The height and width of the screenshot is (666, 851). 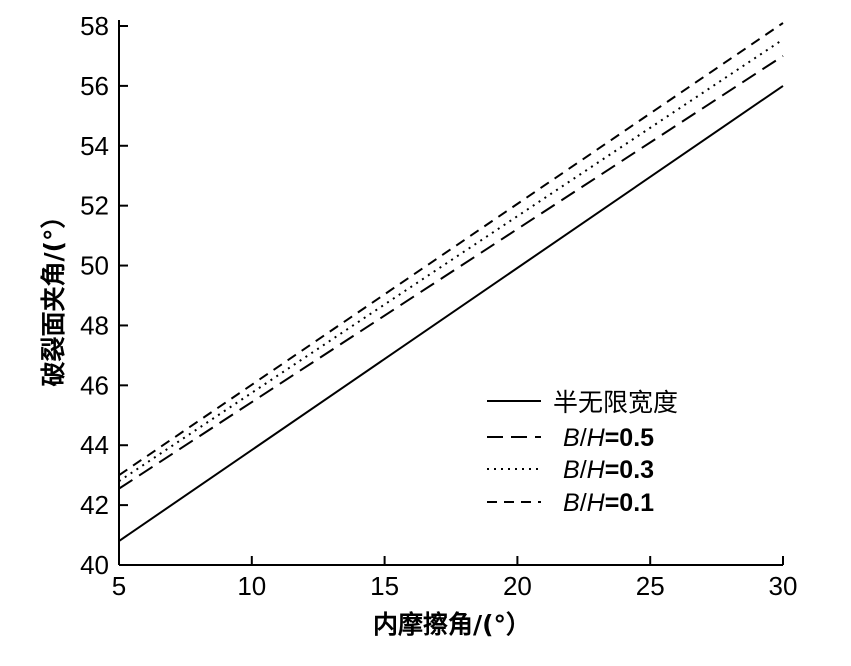 What do you see at coordinates (596, 470) in the screenshot?
I see `legend-label-2-h: H` at bounding box center [596, 470].